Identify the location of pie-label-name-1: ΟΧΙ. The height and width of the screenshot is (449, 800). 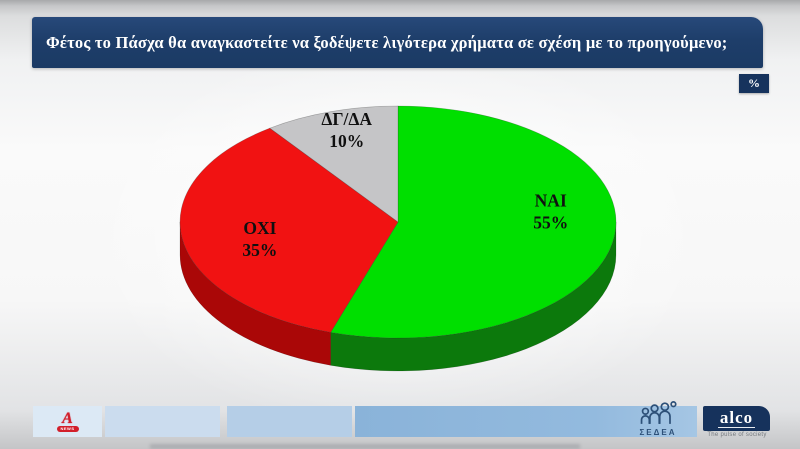
(259, 228).